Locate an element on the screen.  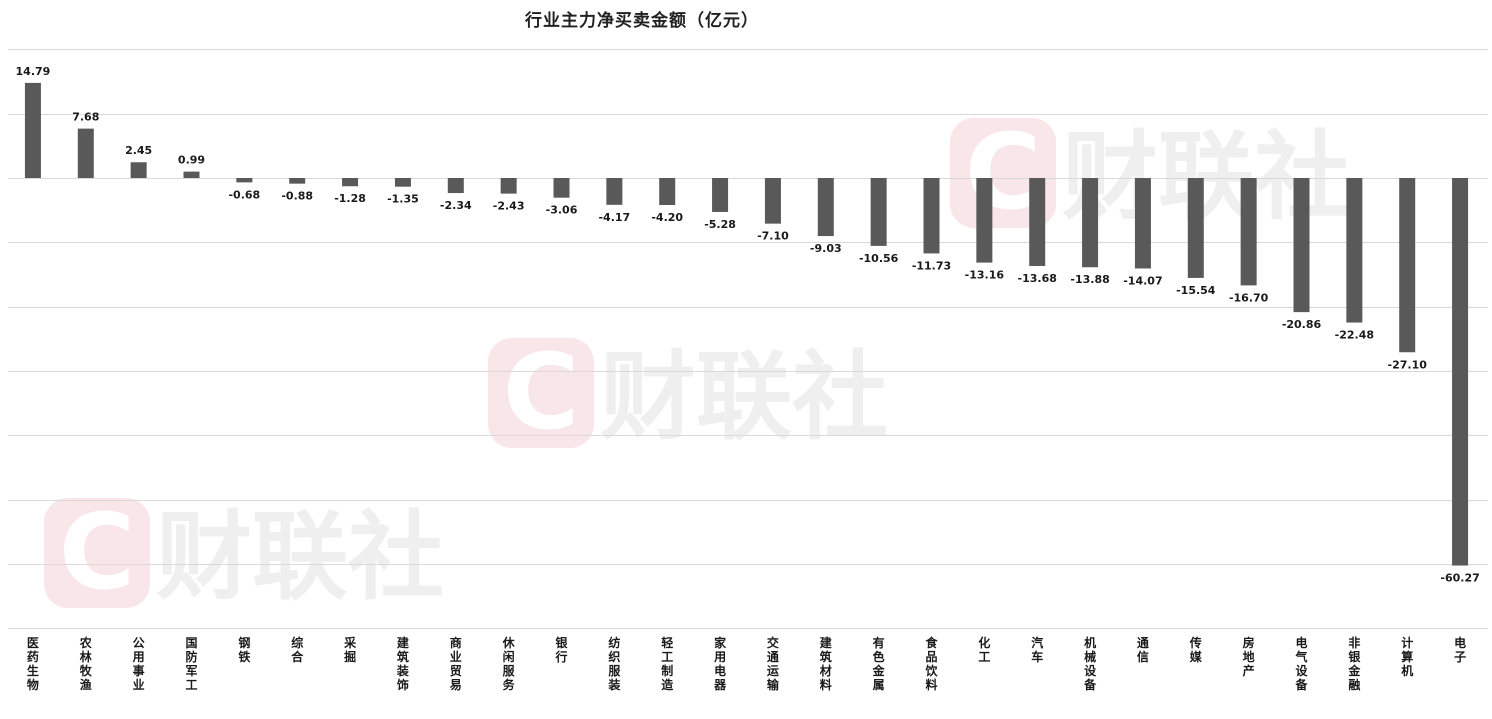
data-label: -22.48 is located at coordinates (1354, 335).